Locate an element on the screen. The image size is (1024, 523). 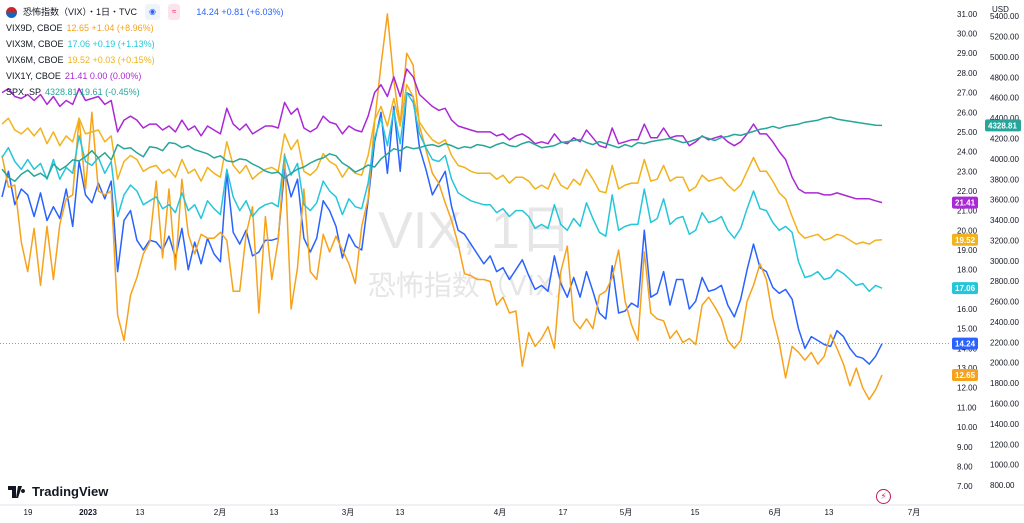
right-axis-tick-label: 4800.00 is located at coordinates (1004, 77).